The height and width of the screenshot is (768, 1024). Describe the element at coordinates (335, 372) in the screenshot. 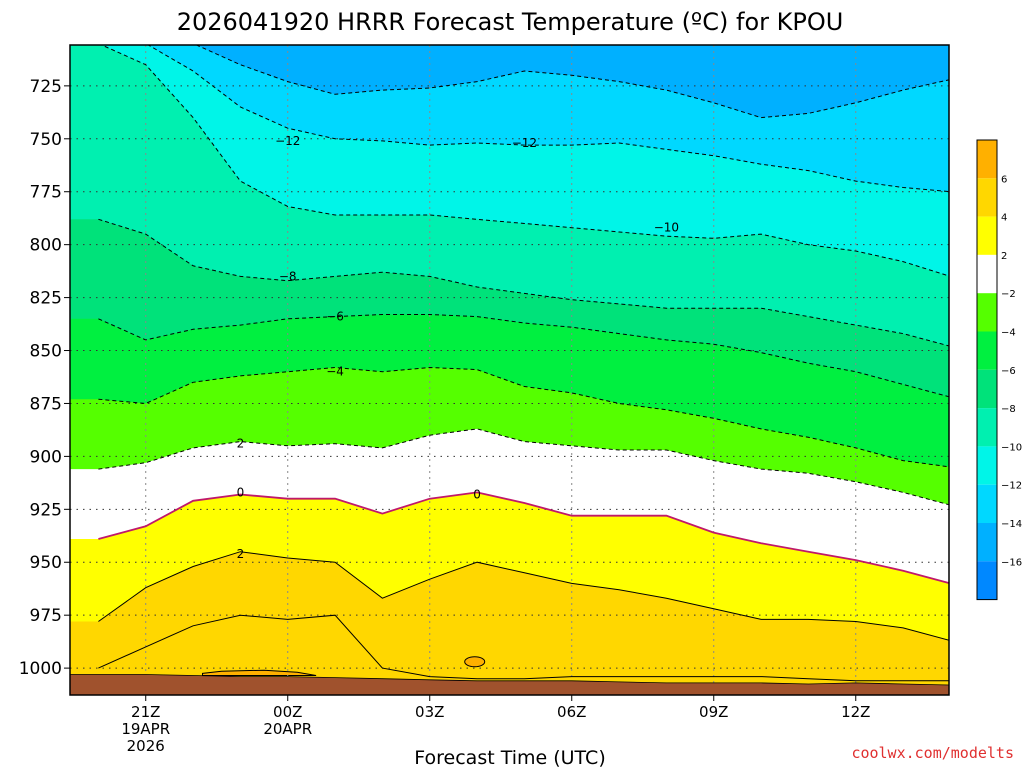

I see `contour-label: −4` at that location.